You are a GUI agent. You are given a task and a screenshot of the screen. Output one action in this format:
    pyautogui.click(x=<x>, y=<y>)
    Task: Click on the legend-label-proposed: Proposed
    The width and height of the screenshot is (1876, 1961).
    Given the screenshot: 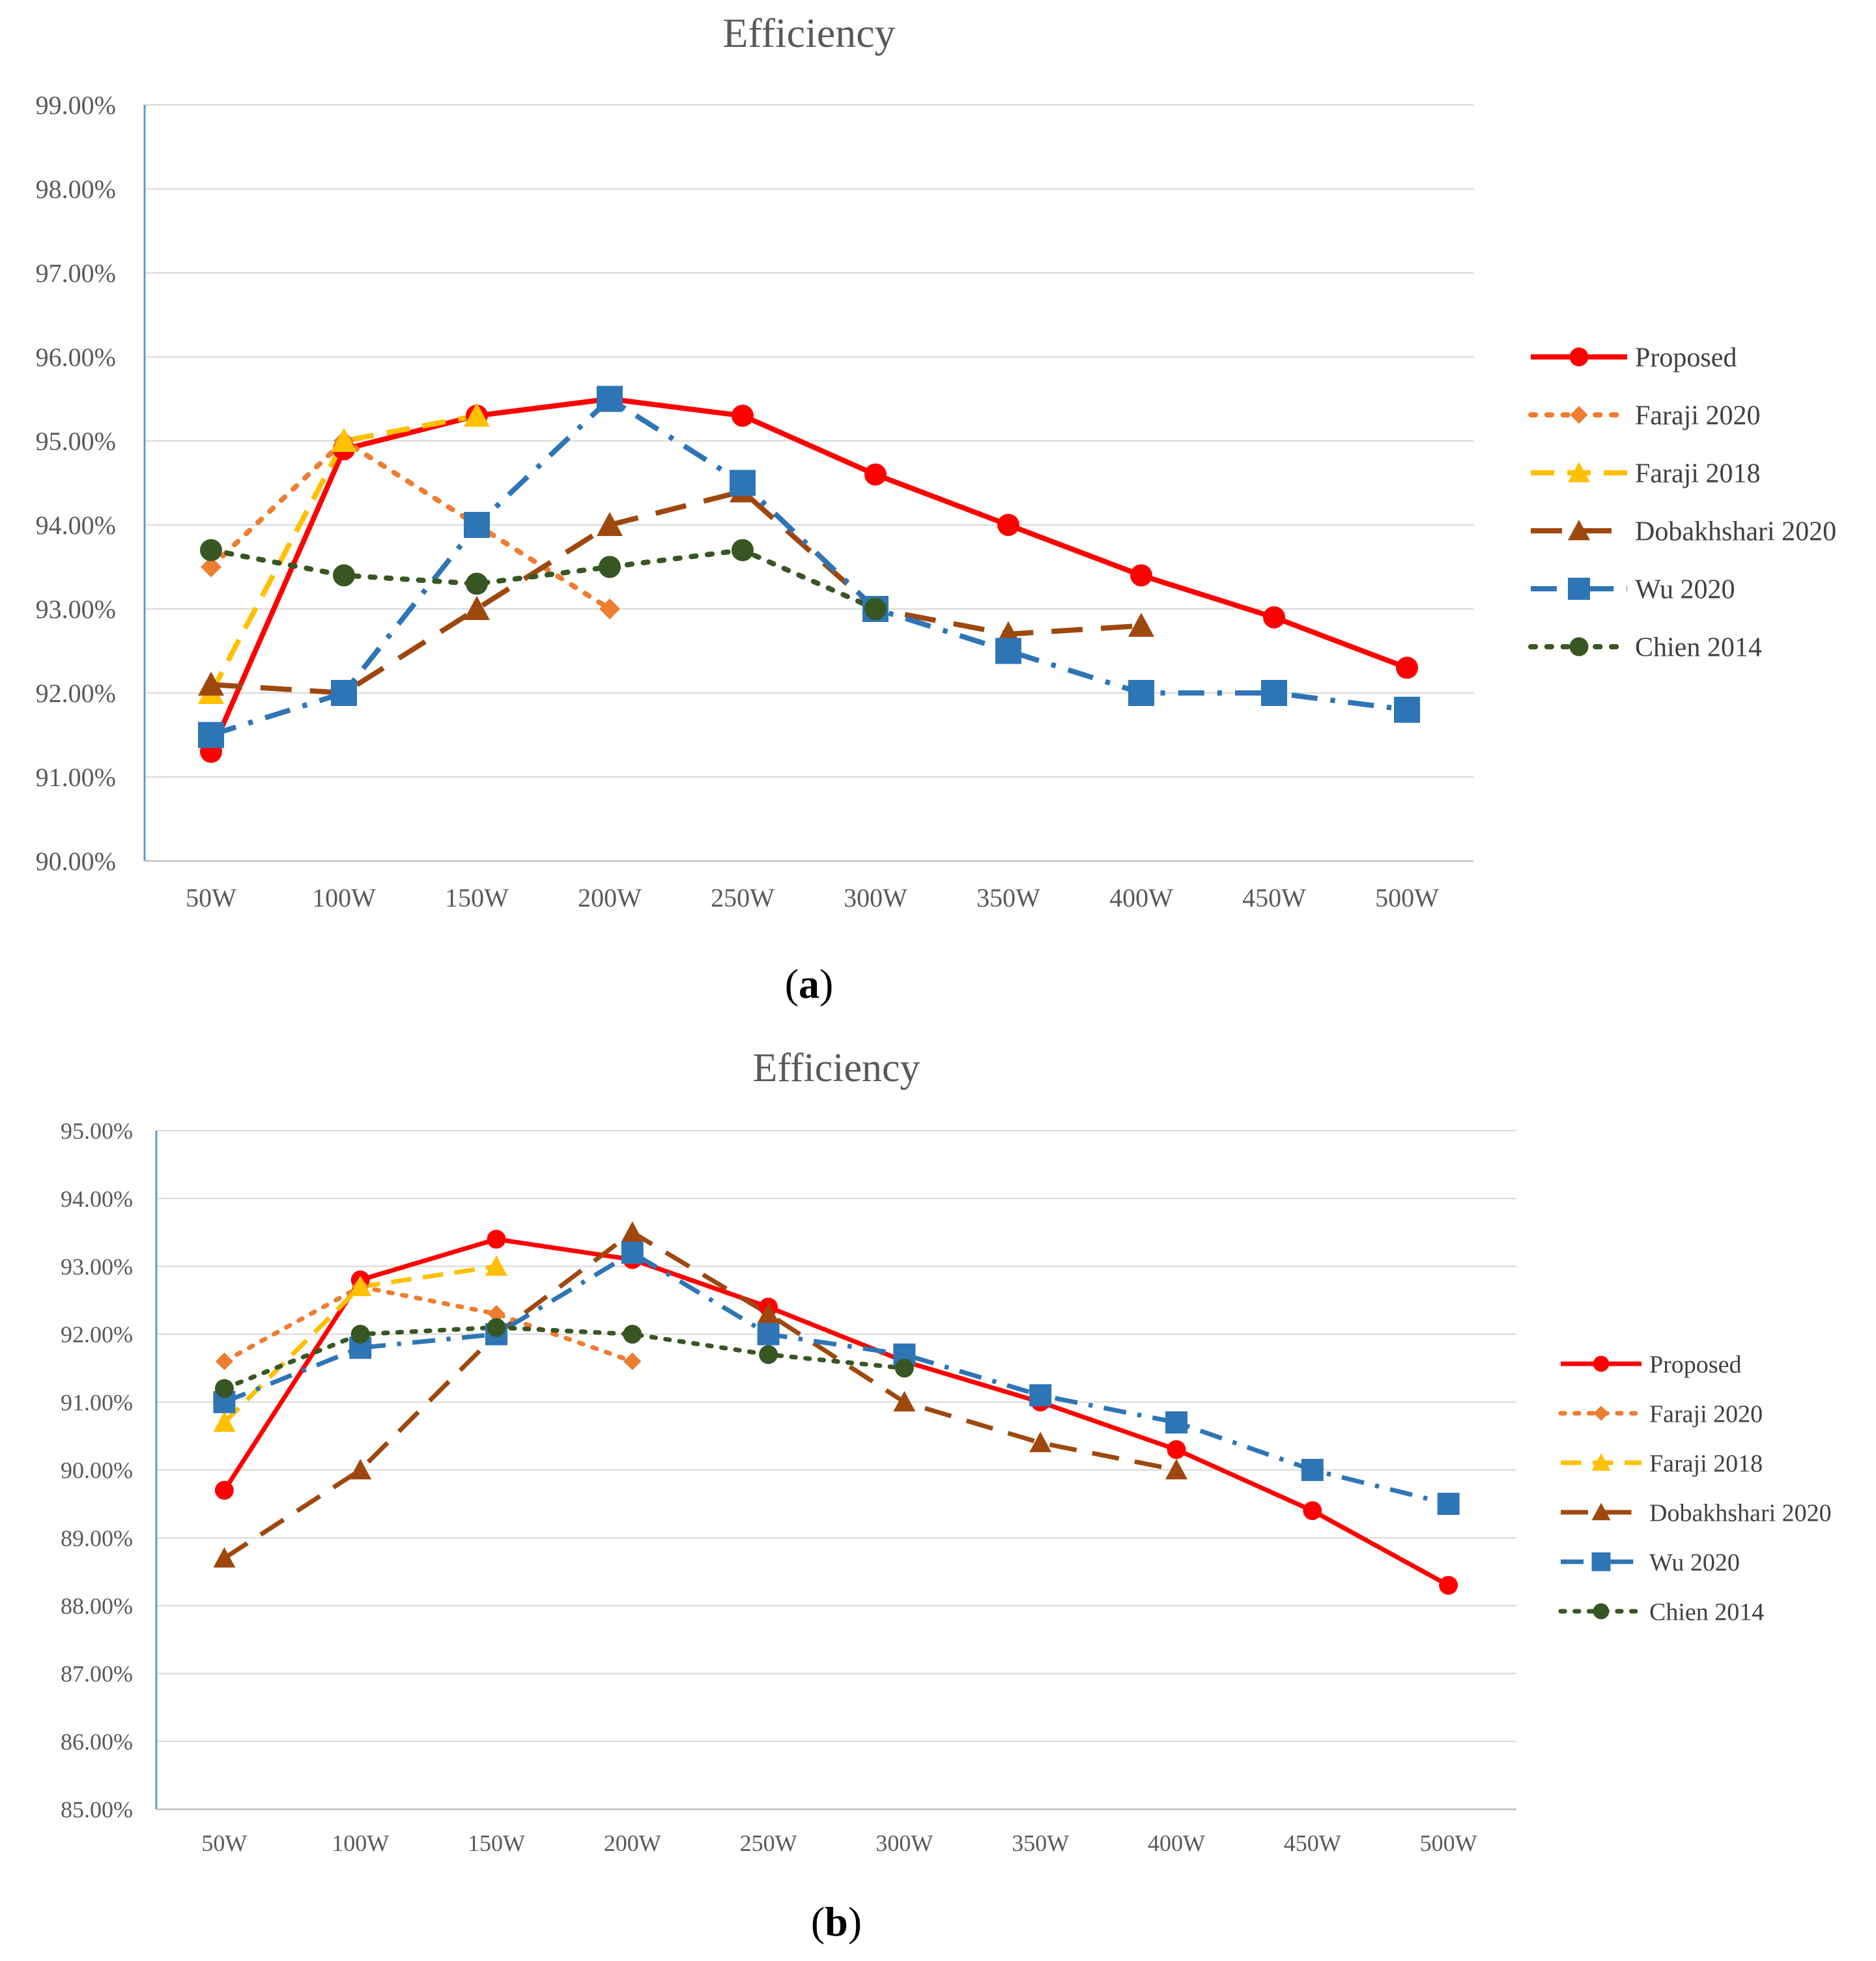 What is the action you would take?
    pyautogui.click(x=1695, y=1364)
    